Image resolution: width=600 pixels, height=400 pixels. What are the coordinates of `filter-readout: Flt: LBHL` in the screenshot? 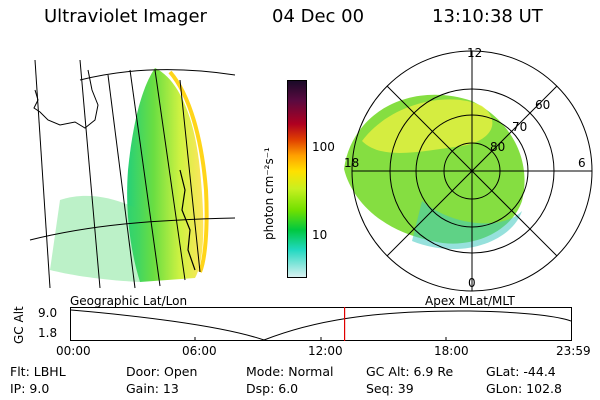 It's located at (38, 371).